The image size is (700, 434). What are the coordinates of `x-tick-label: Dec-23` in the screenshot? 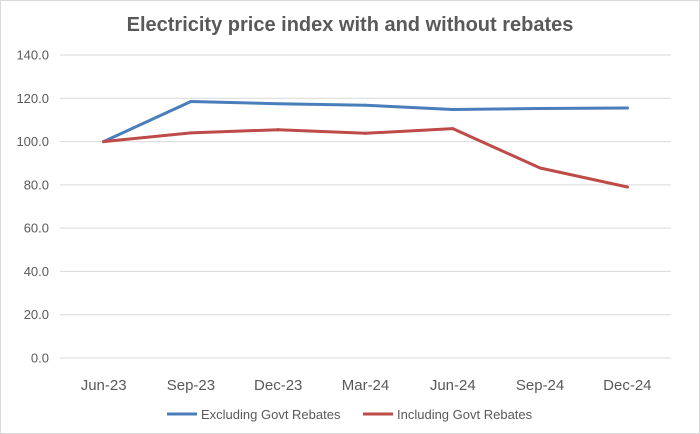 It's located at (278, 385).